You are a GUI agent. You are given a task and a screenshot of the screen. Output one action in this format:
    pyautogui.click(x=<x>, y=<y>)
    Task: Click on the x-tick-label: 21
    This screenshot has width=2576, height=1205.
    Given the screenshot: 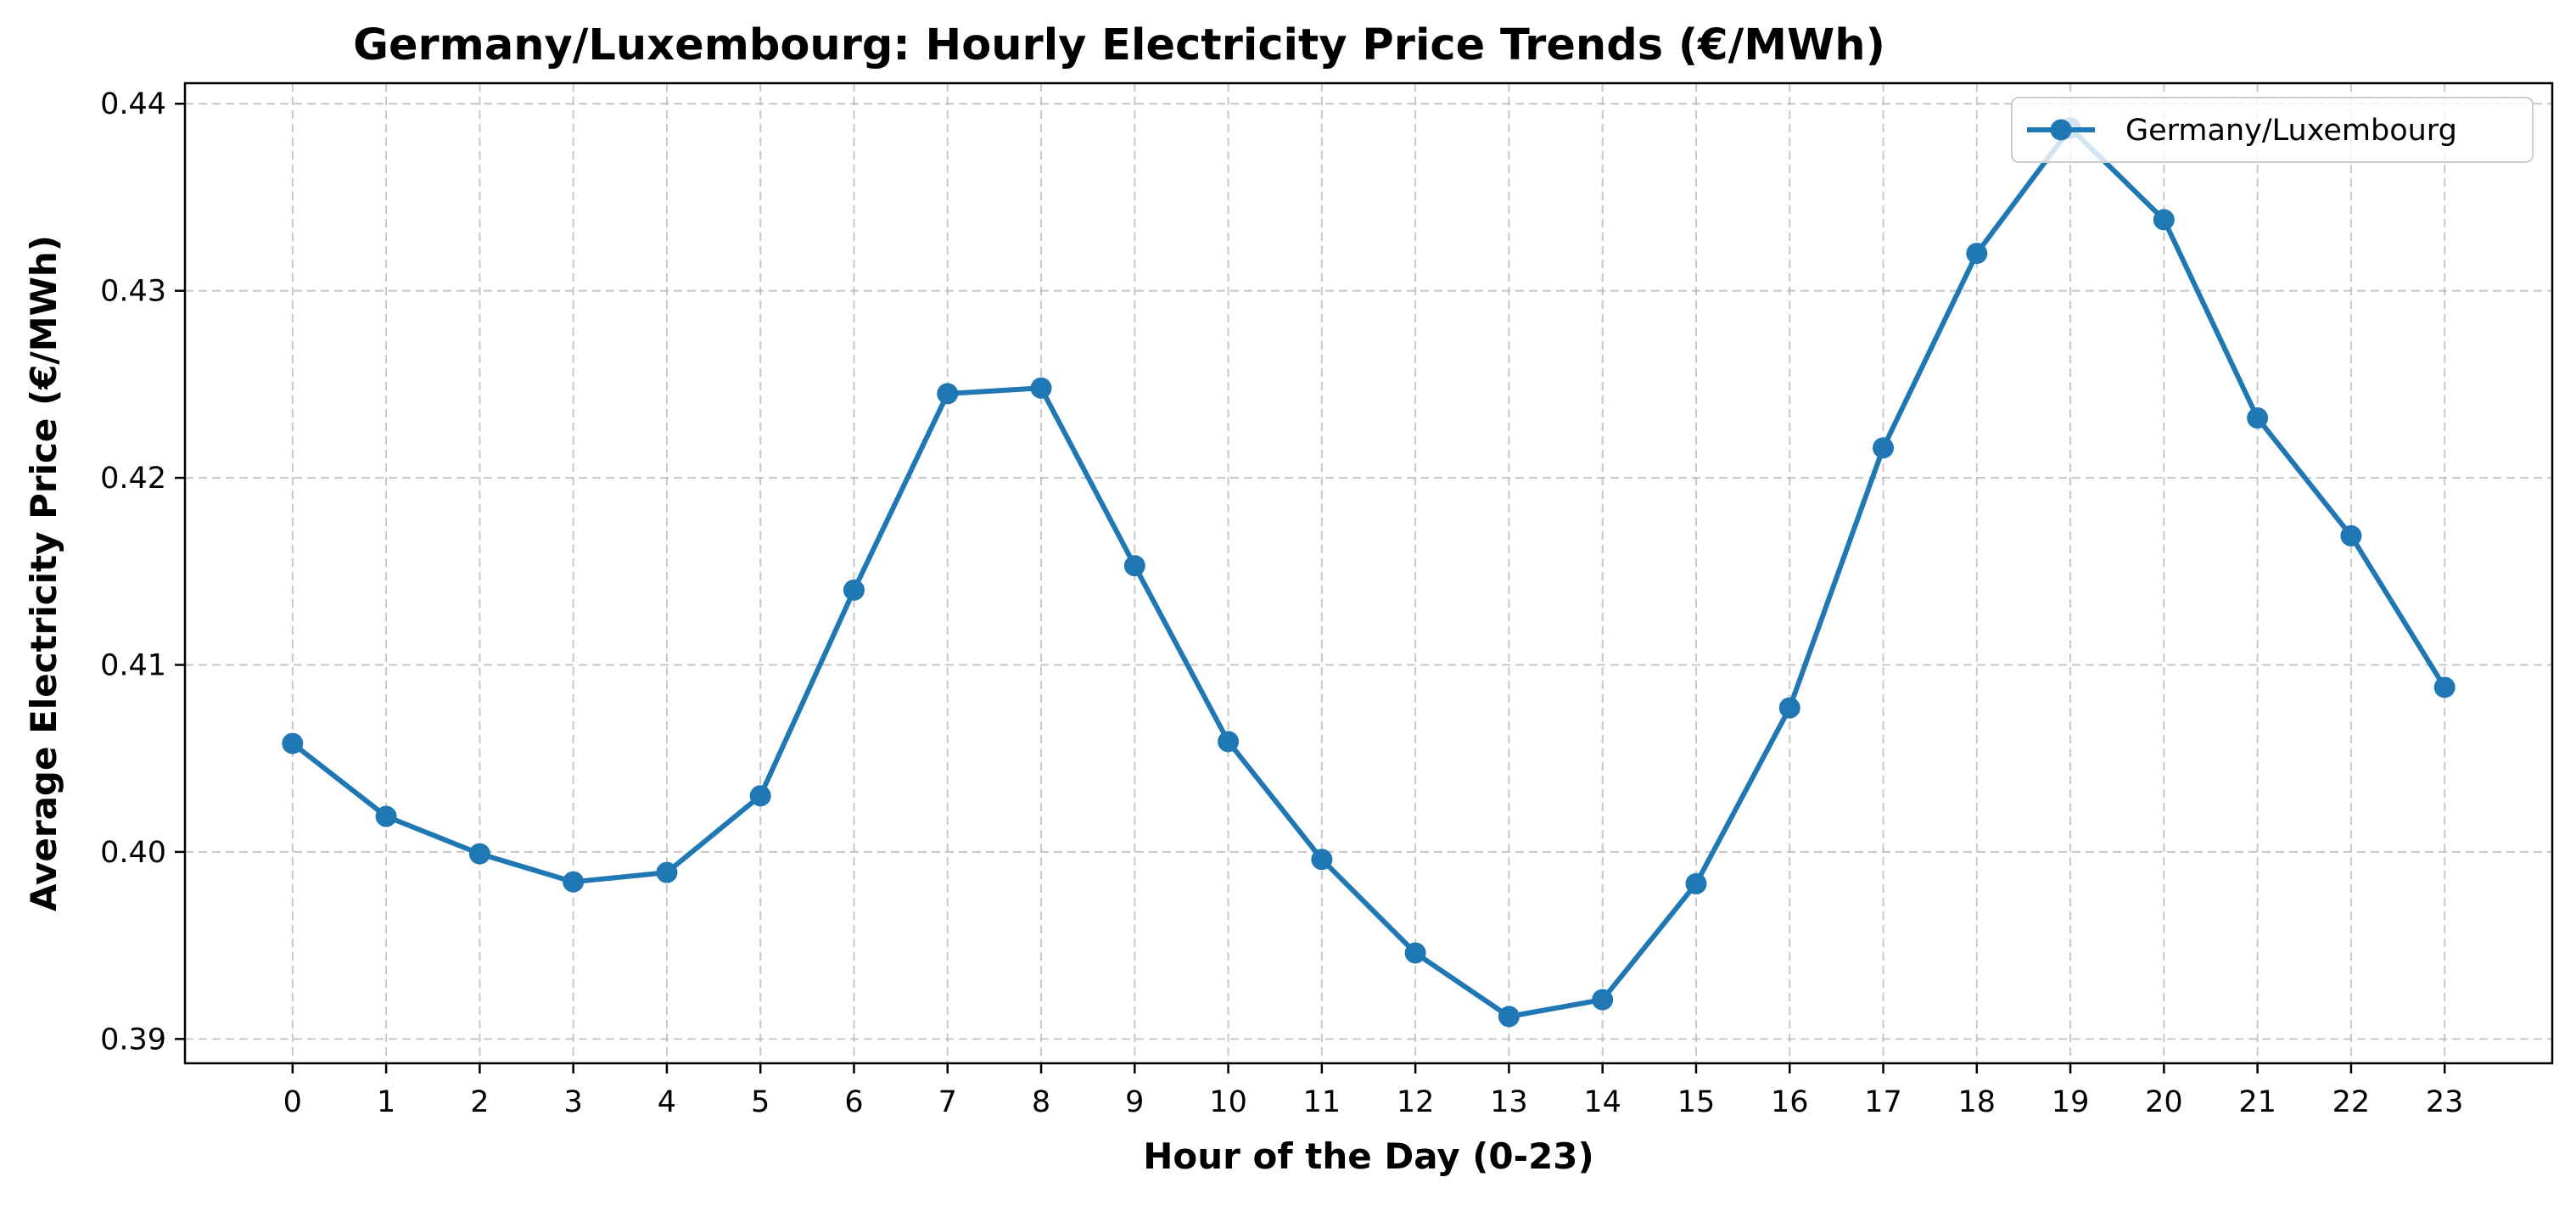 What is the action you would take?
    pyautogui.click(x=2257, y=1102)
    